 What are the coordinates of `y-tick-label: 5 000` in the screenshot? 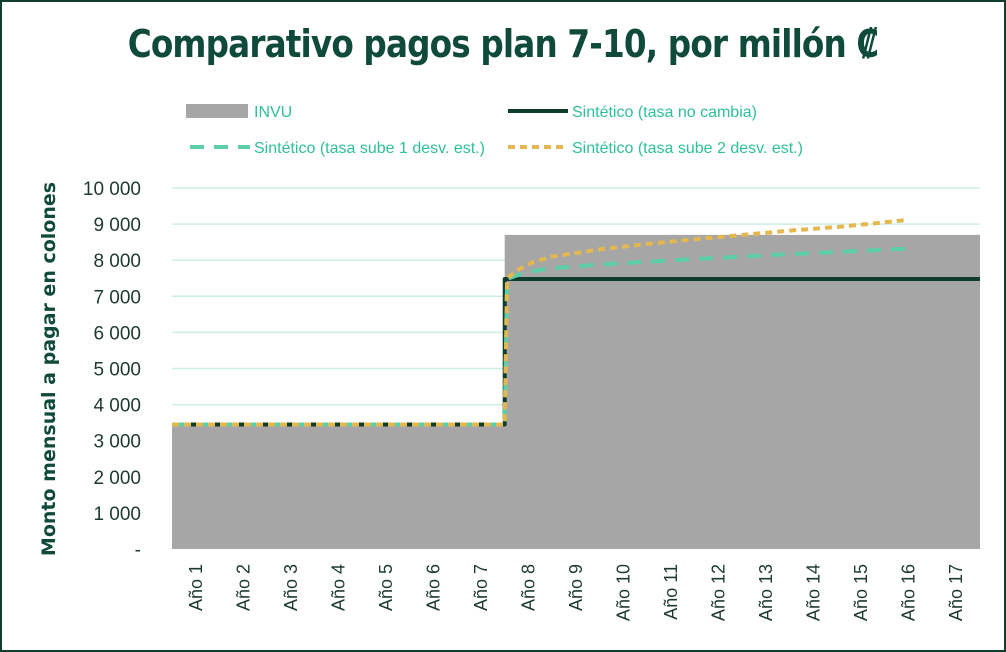 It's located at (117, 370).